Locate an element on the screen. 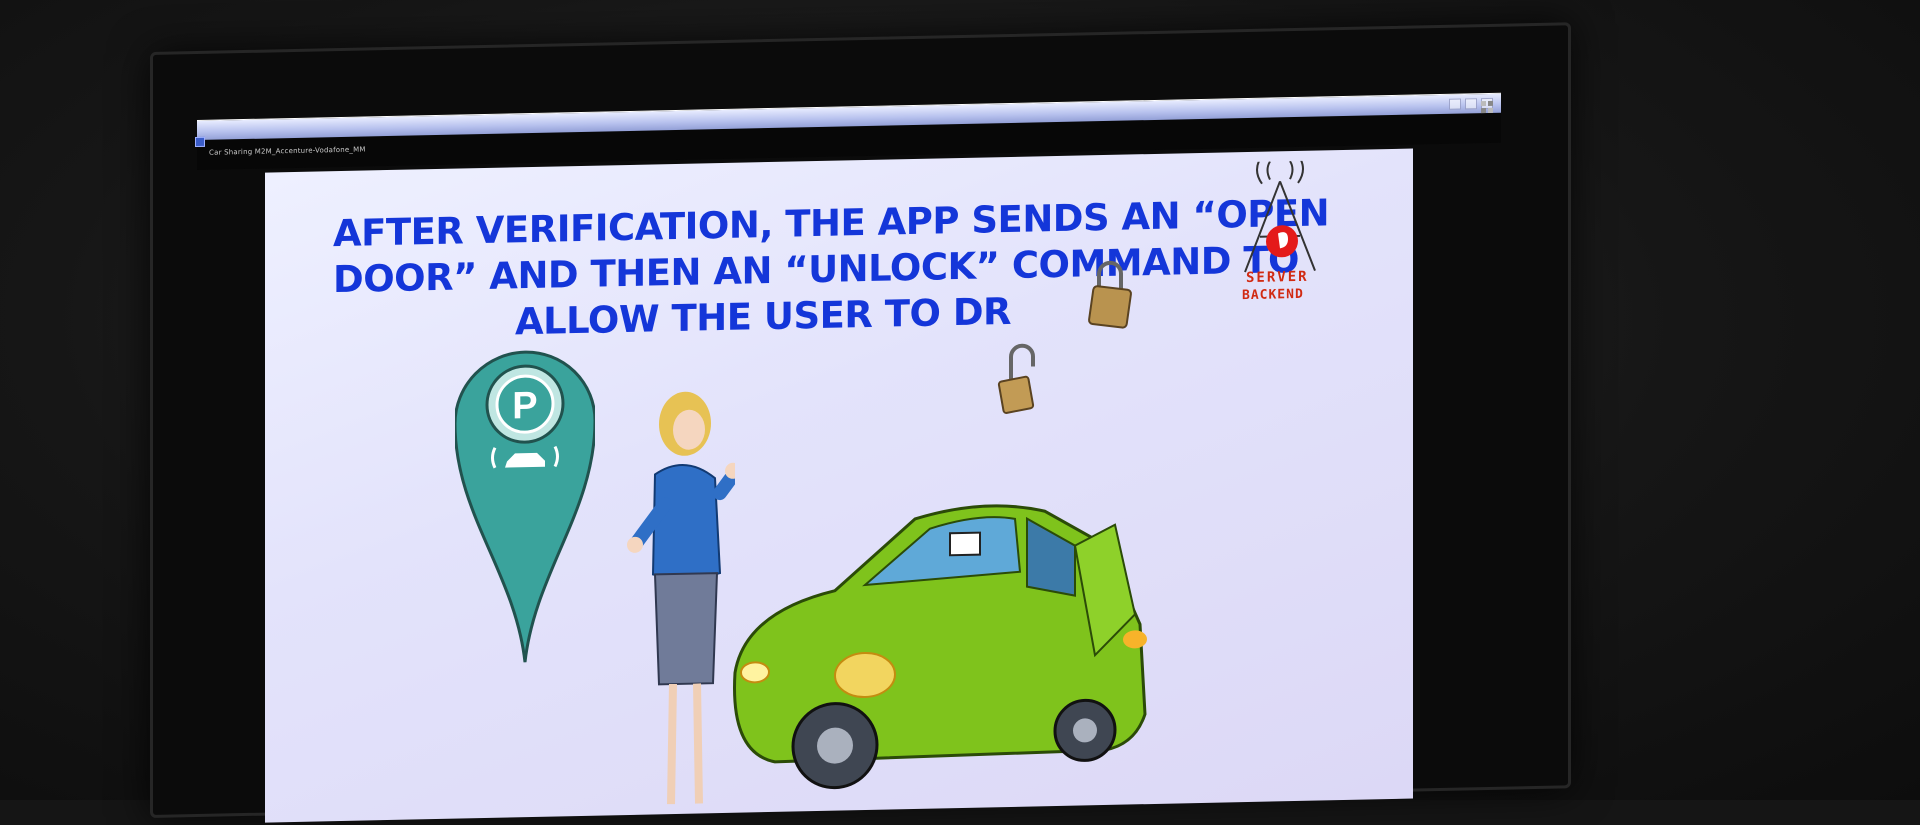 The height and width of the screenshot is (825, 1920). antenna-icon is located at coordinates (1280, 213).